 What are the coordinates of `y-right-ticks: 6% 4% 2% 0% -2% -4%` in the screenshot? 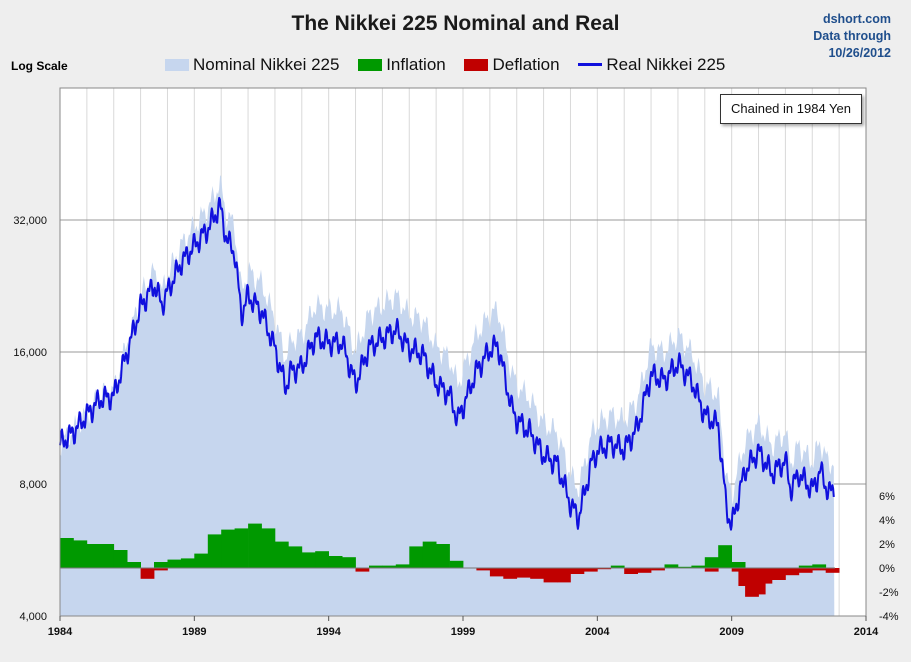 It's located at (889, 557).